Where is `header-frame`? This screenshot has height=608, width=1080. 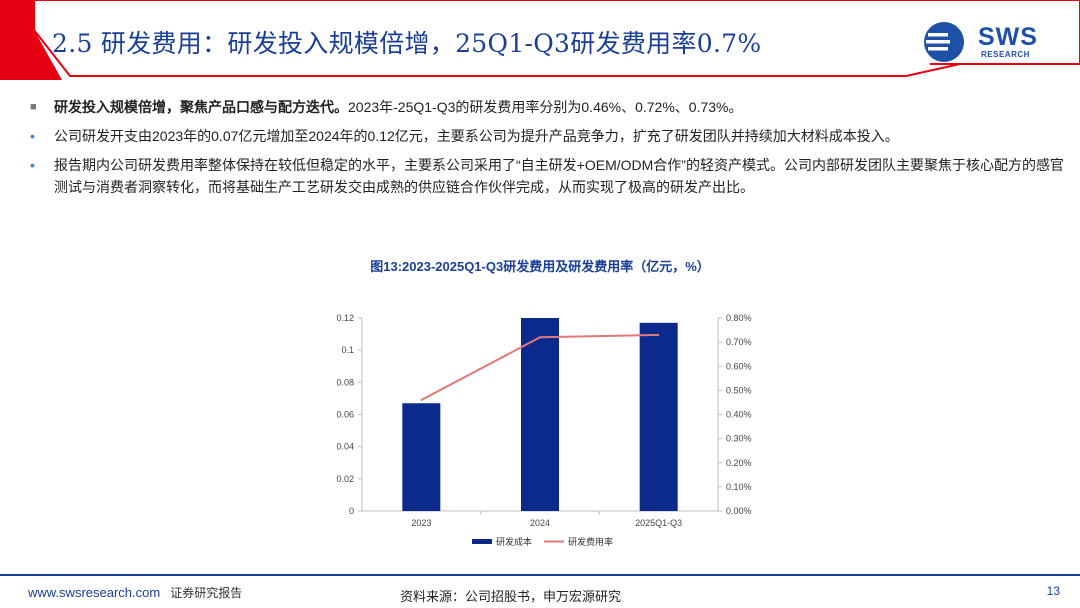
header-frame is located at coordinates (556, 38).